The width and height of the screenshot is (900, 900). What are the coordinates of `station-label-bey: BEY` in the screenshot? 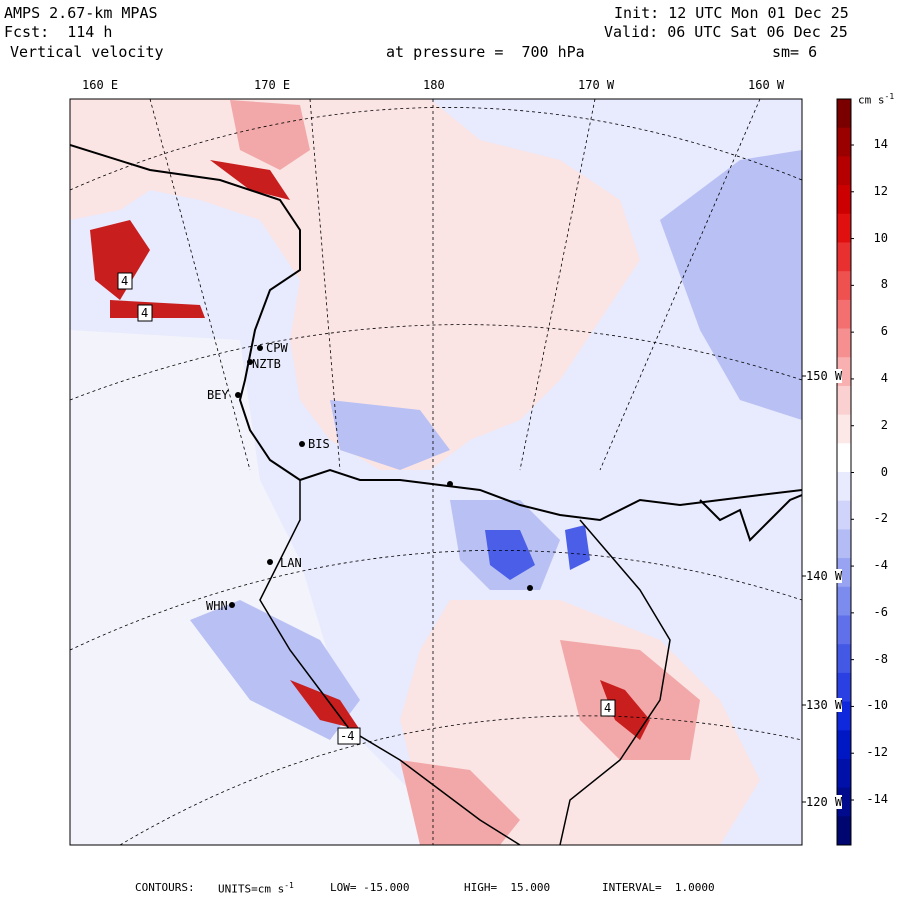 It's located at (218, 395).